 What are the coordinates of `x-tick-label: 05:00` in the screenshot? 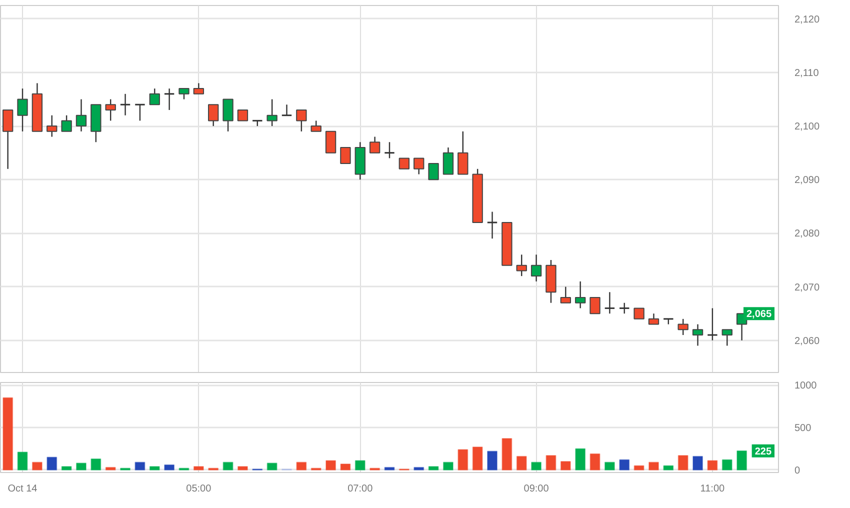 It's located at (199, 489).